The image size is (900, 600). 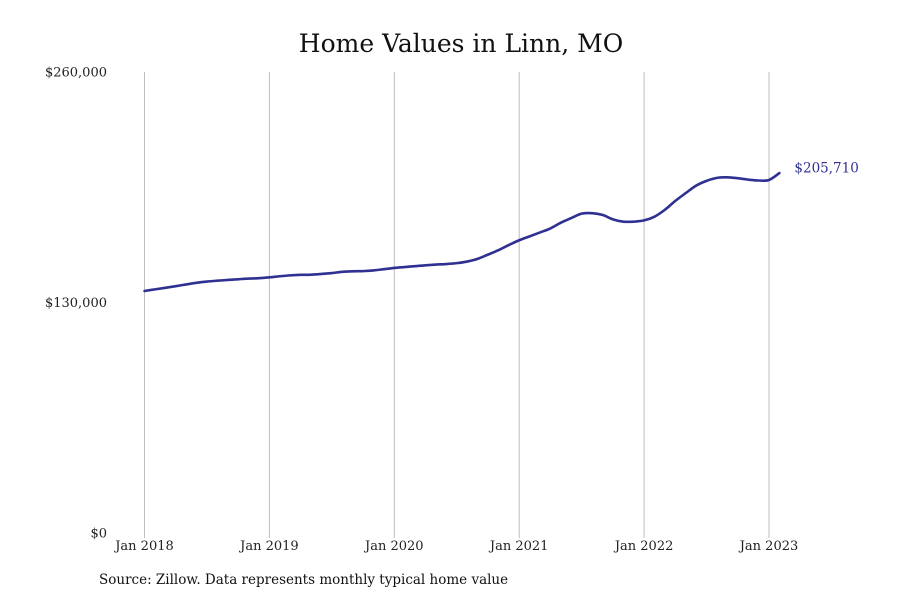 I want to click on series-line, so click(x=462, y=232).